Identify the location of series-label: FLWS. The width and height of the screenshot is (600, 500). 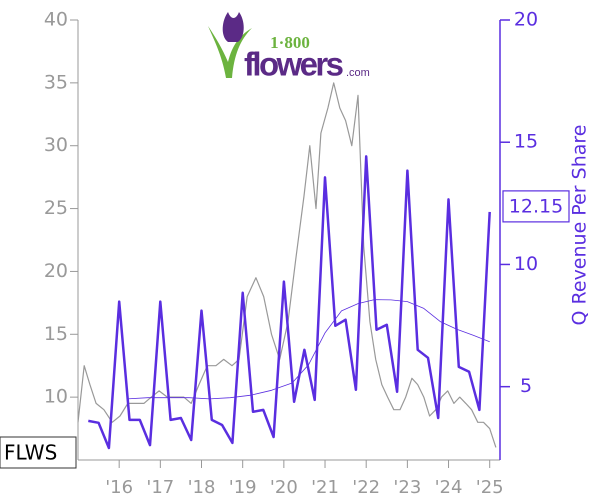
(30, 453).